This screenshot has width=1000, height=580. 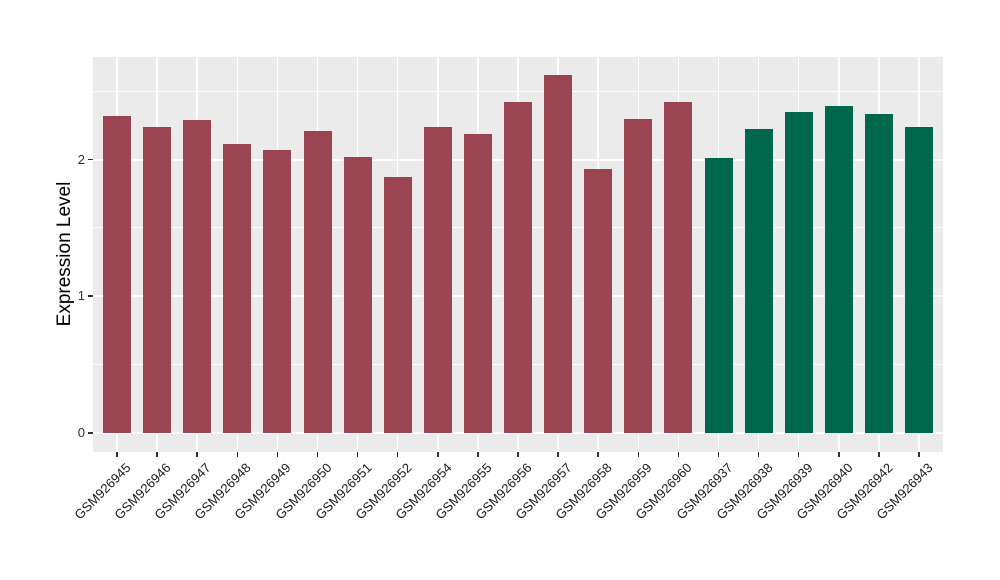 What do you see at coordinates (638, 275) in the screenshot?
I see `bar-GSM926959` at bounding box center [638, 275].